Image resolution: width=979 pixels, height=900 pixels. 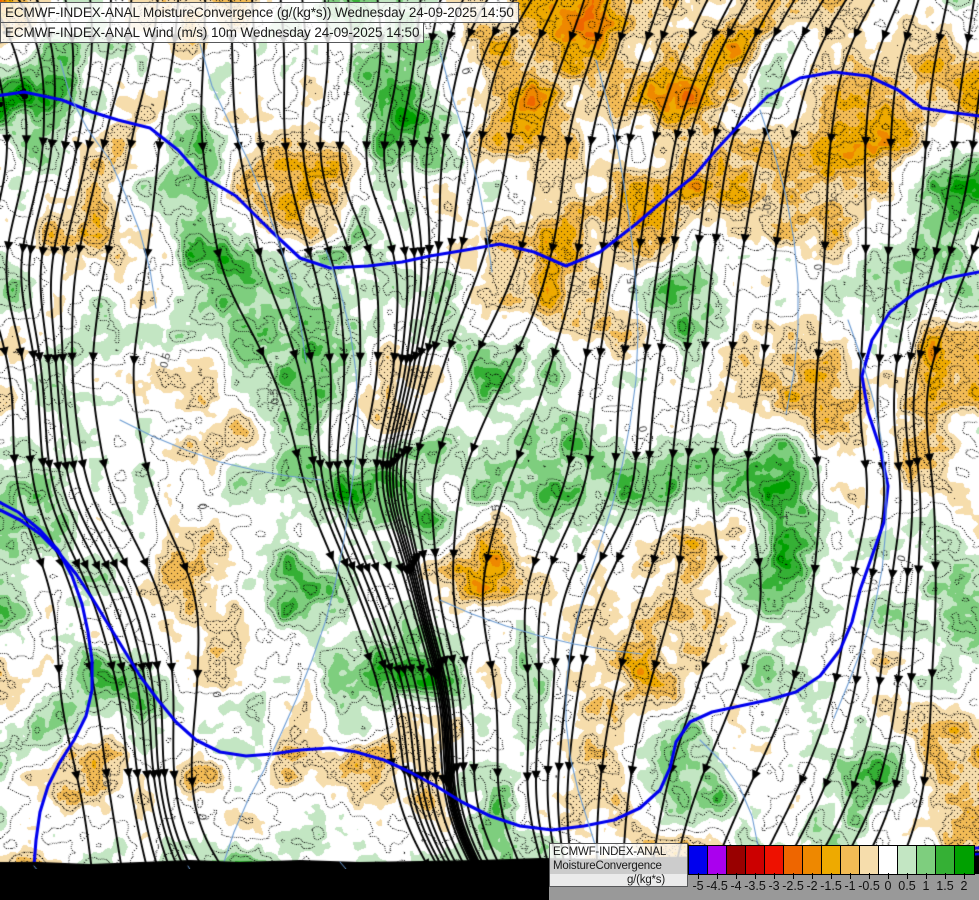 I want to click on colorbar-tick-label: 0, so click(x=888, y=886).